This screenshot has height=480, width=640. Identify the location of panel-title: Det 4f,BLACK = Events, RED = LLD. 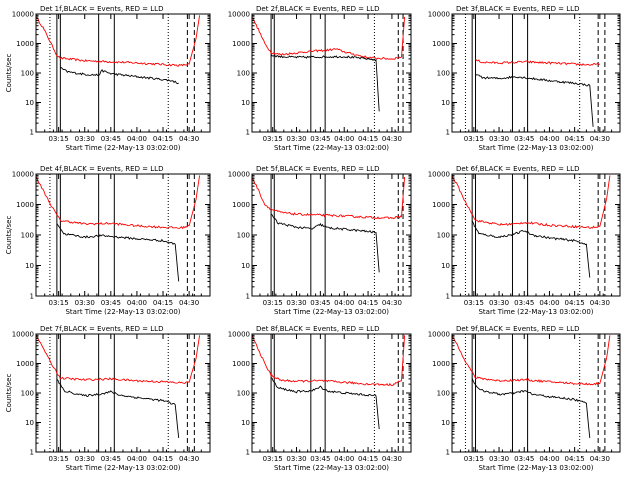
(101, 169).